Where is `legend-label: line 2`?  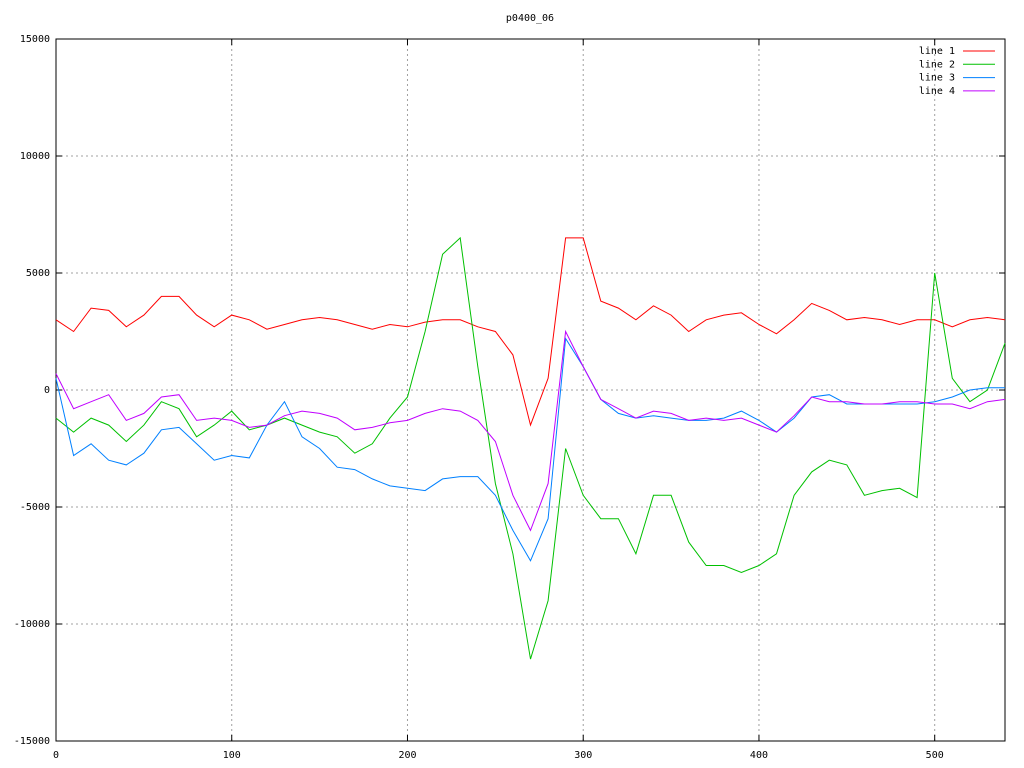 legend-label: line 2 is located at coordinates (937, 64).